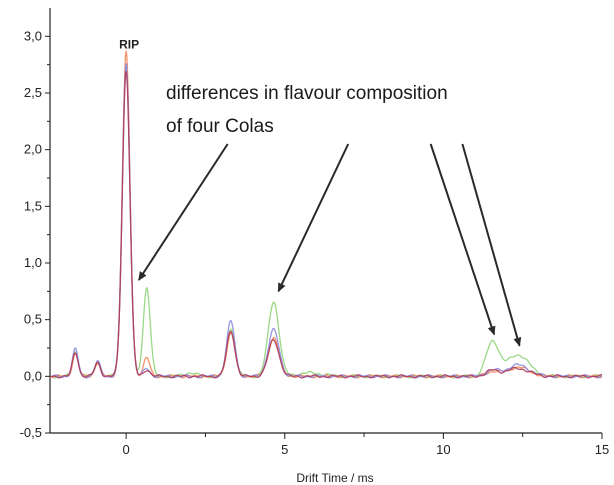 The height and width of the screenshot is (485, 614). What do you see at coordinates (33, 149) in the screenshot?
I see `y-tick-label: 2,0` at bounding box center [33, 149].